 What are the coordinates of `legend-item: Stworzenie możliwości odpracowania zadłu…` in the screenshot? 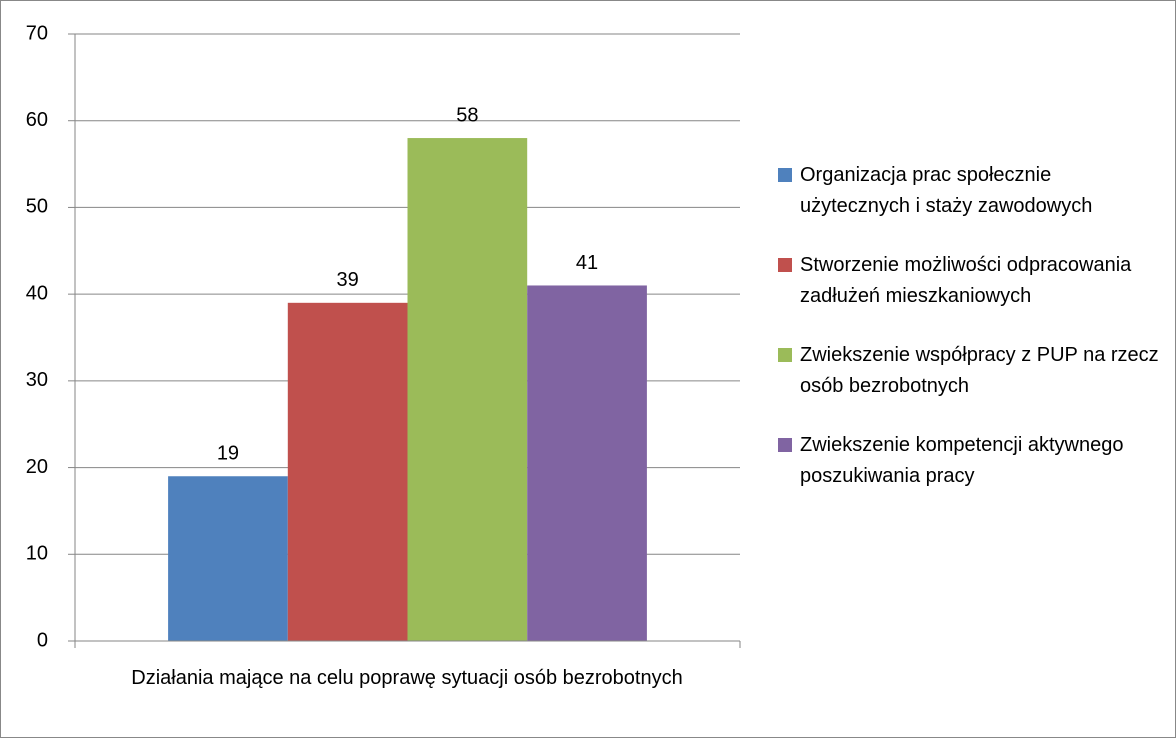 It's located at (970, 281).